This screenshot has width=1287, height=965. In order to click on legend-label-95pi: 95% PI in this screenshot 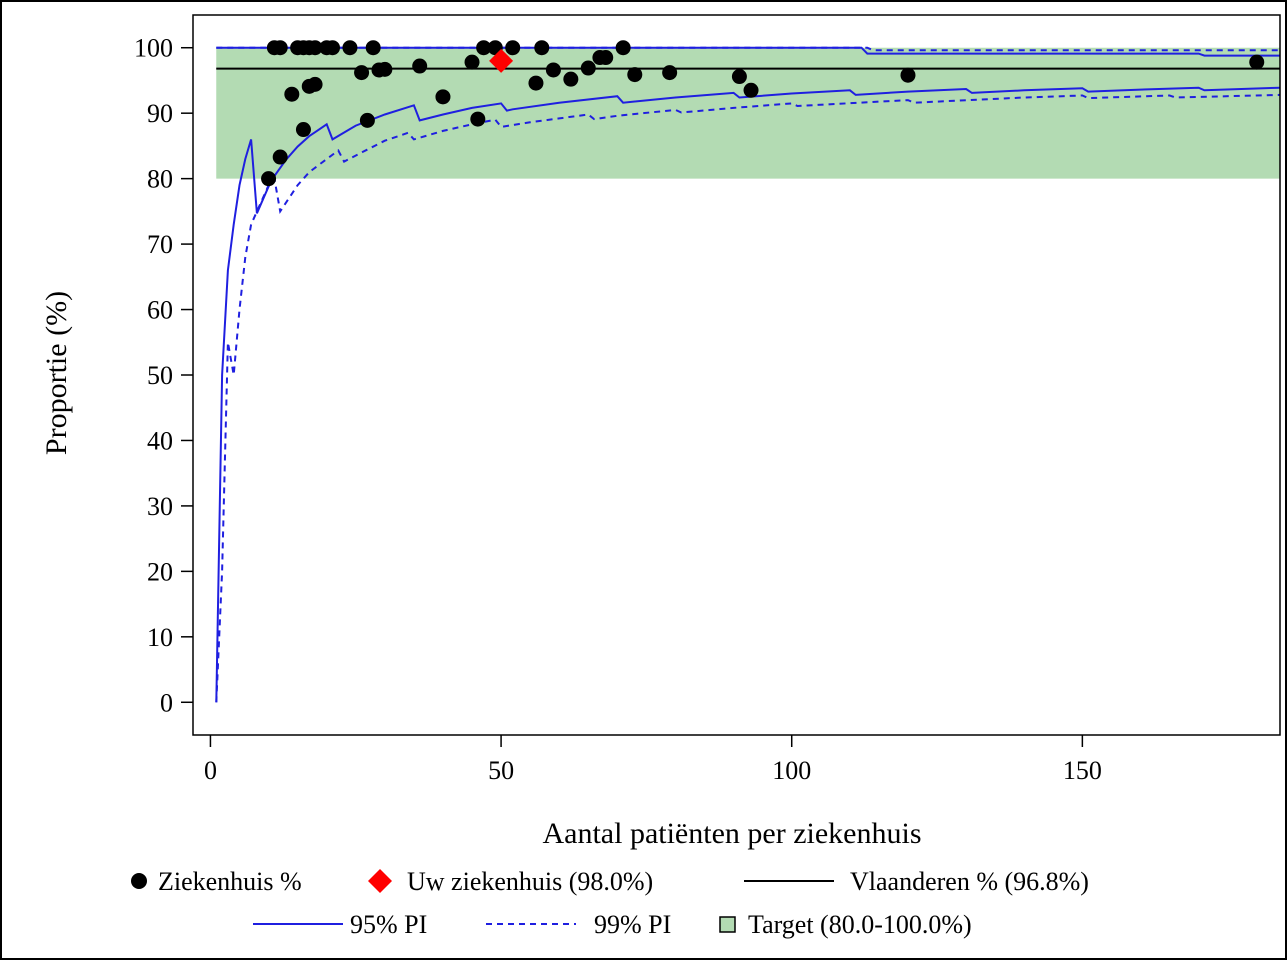, I will do `click(388, 924)`.